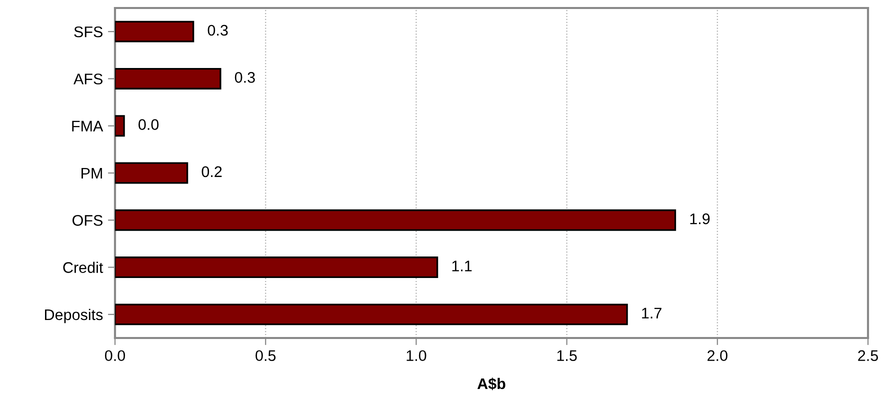 The height and width of the screenshot is (418, 885). What do you see at coordinates (87, 220) in the screenshot?
I see `y-tick-label: OFS` at bounding box center [87, 220].